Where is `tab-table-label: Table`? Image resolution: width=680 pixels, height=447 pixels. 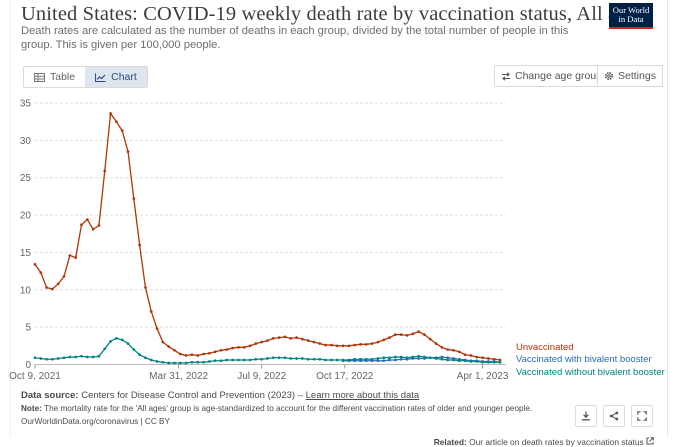
tab-table-label: Table is located at coordinates (63, 77).